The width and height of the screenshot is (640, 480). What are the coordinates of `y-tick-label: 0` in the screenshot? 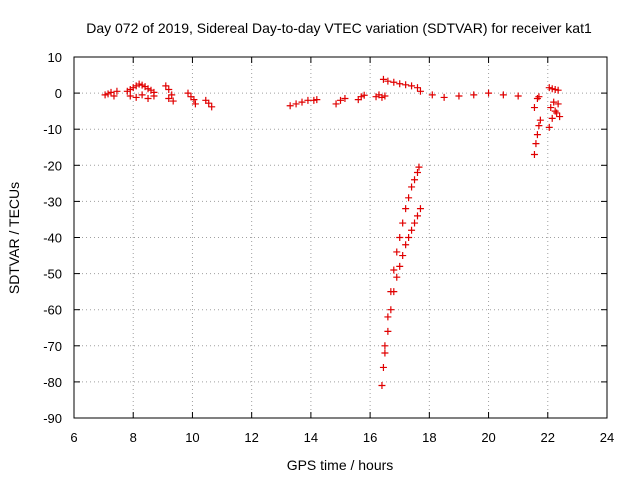 It's located at (58, 93).